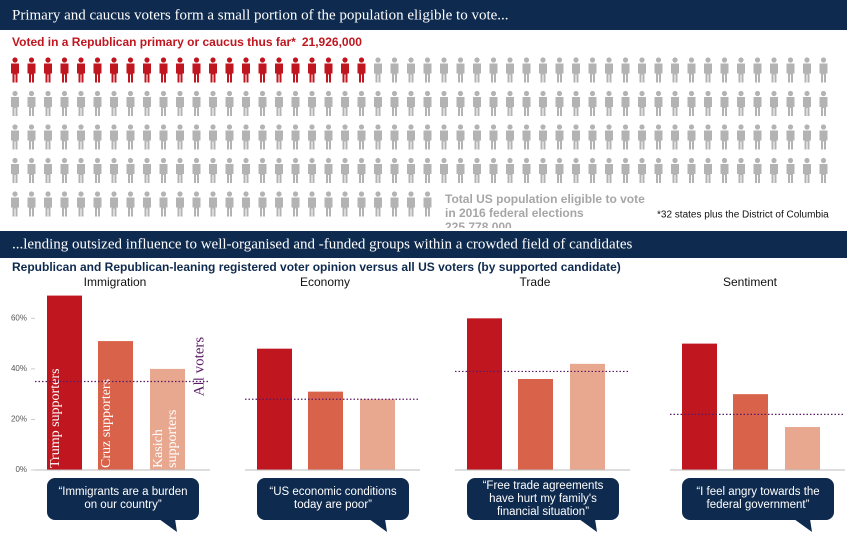 This screenshot has height=534, width=847. Describe the element at coordinates (106, 423) in the screenshot. I see `x-category-label: Cruz supporters` at that location.